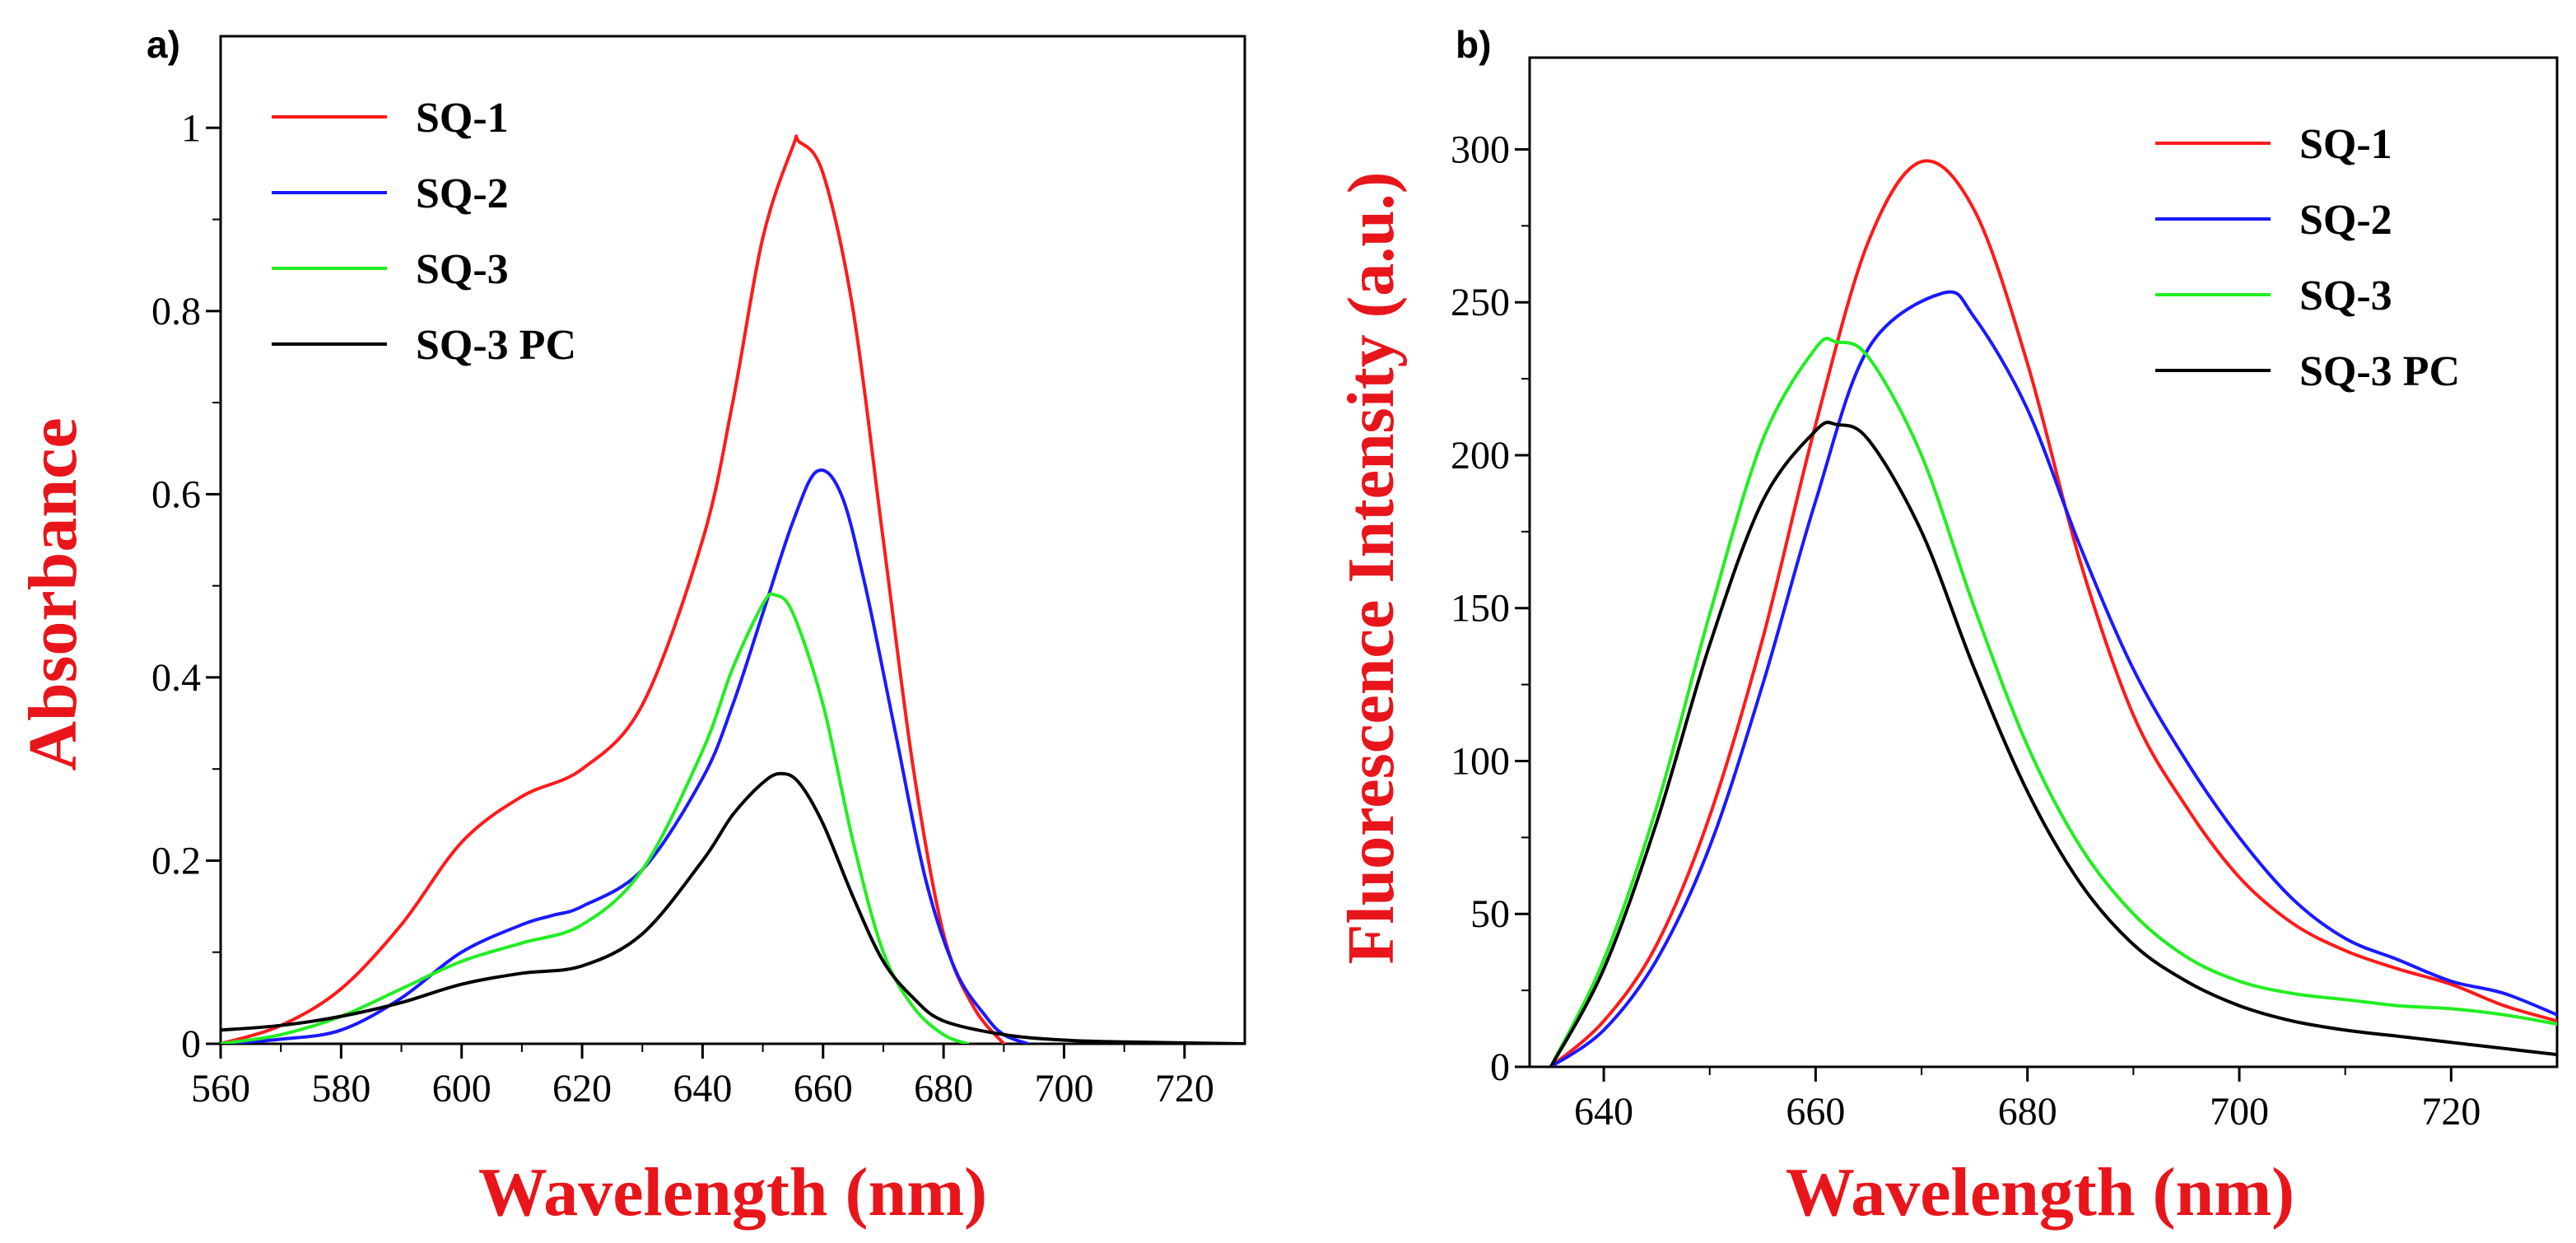  I want to click on panel-a-series-line-sq-3-pc, so click(733, 907).